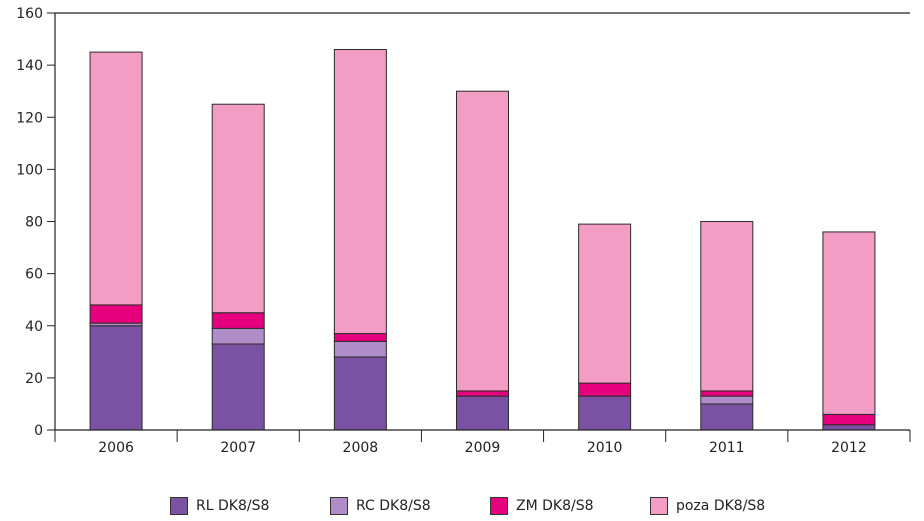 The height and width of the screenshot is (521, 924). What do you see at coordinates (659, 506) in the screenshot?
I see `legend-swatch-poza` at bounding box center [659, 506].